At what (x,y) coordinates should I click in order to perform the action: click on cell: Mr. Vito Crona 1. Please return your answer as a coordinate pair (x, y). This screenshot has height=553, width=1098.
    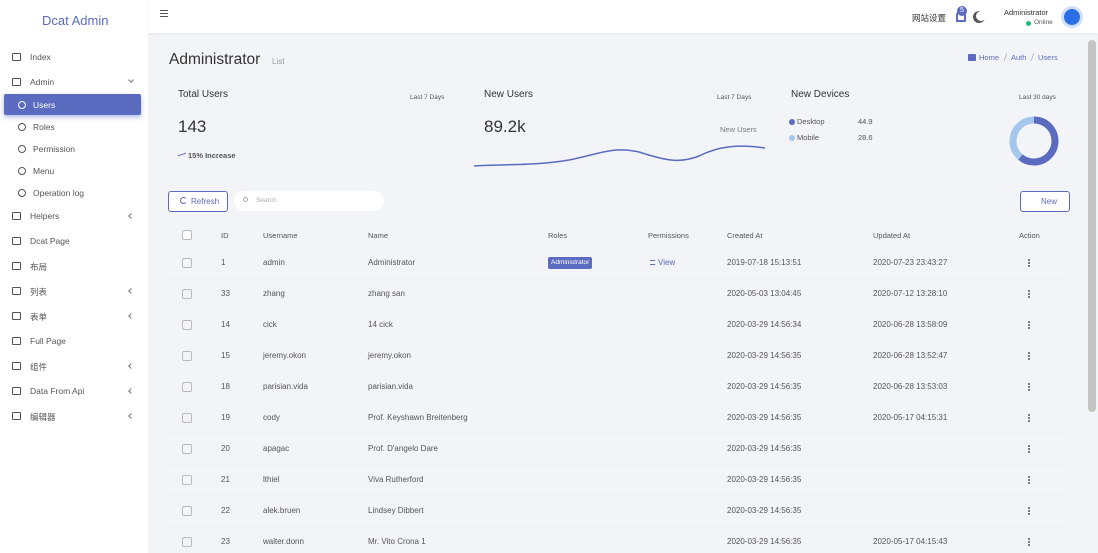
    Looking at the image, I should click on (397, 541).